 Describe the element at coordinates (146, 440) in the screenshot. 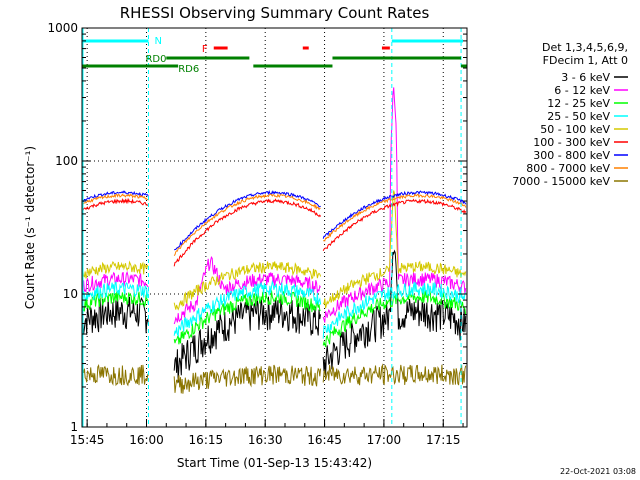

I see `x-tick-label: 16:00` at that location.